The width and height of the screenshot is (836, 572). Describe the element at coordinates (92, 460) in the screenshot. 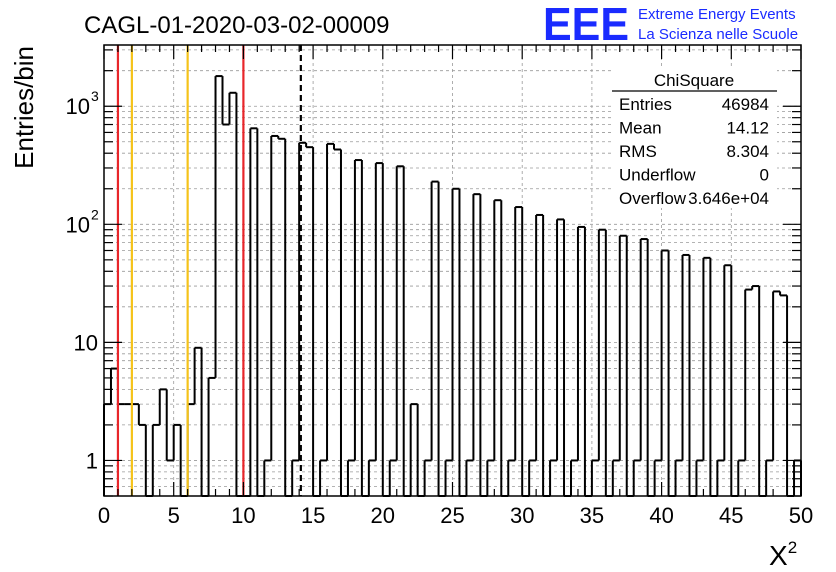

I see `y-tick-label: 1` at that location.